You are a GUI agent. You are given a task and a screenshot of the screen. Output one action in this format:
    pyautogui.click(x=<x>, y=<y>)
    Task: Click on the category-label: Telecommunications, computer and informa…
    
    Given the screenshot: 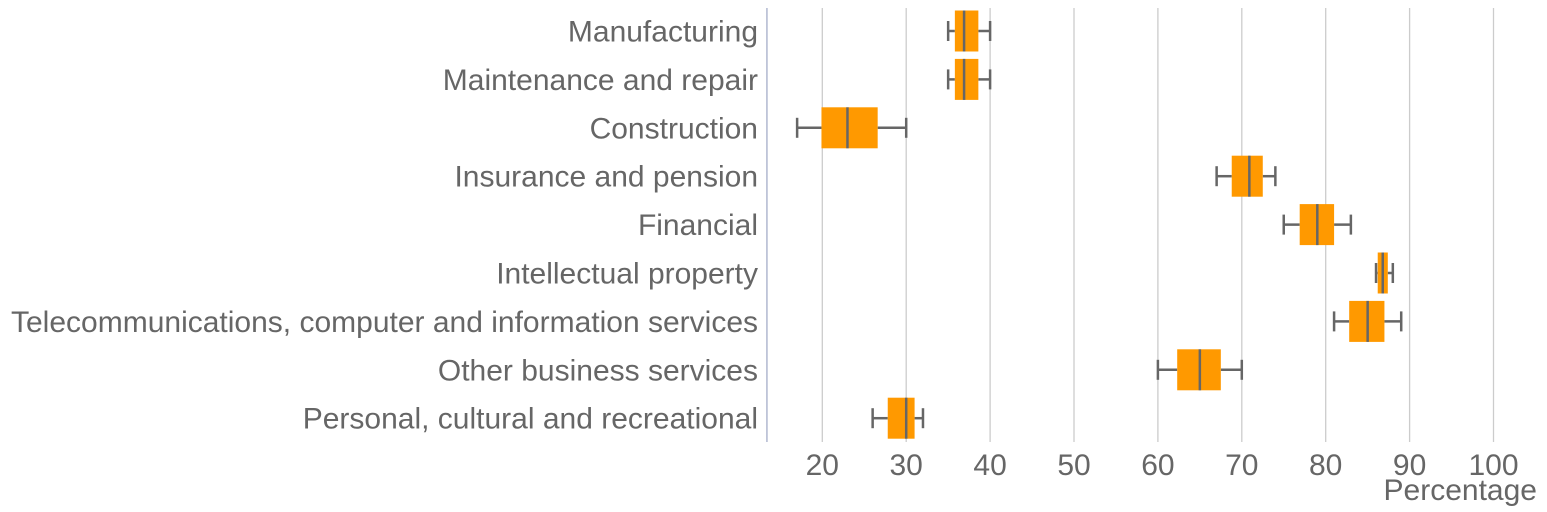 What is the action you would take?
    pyautogui.click(x=384, y=322)
    